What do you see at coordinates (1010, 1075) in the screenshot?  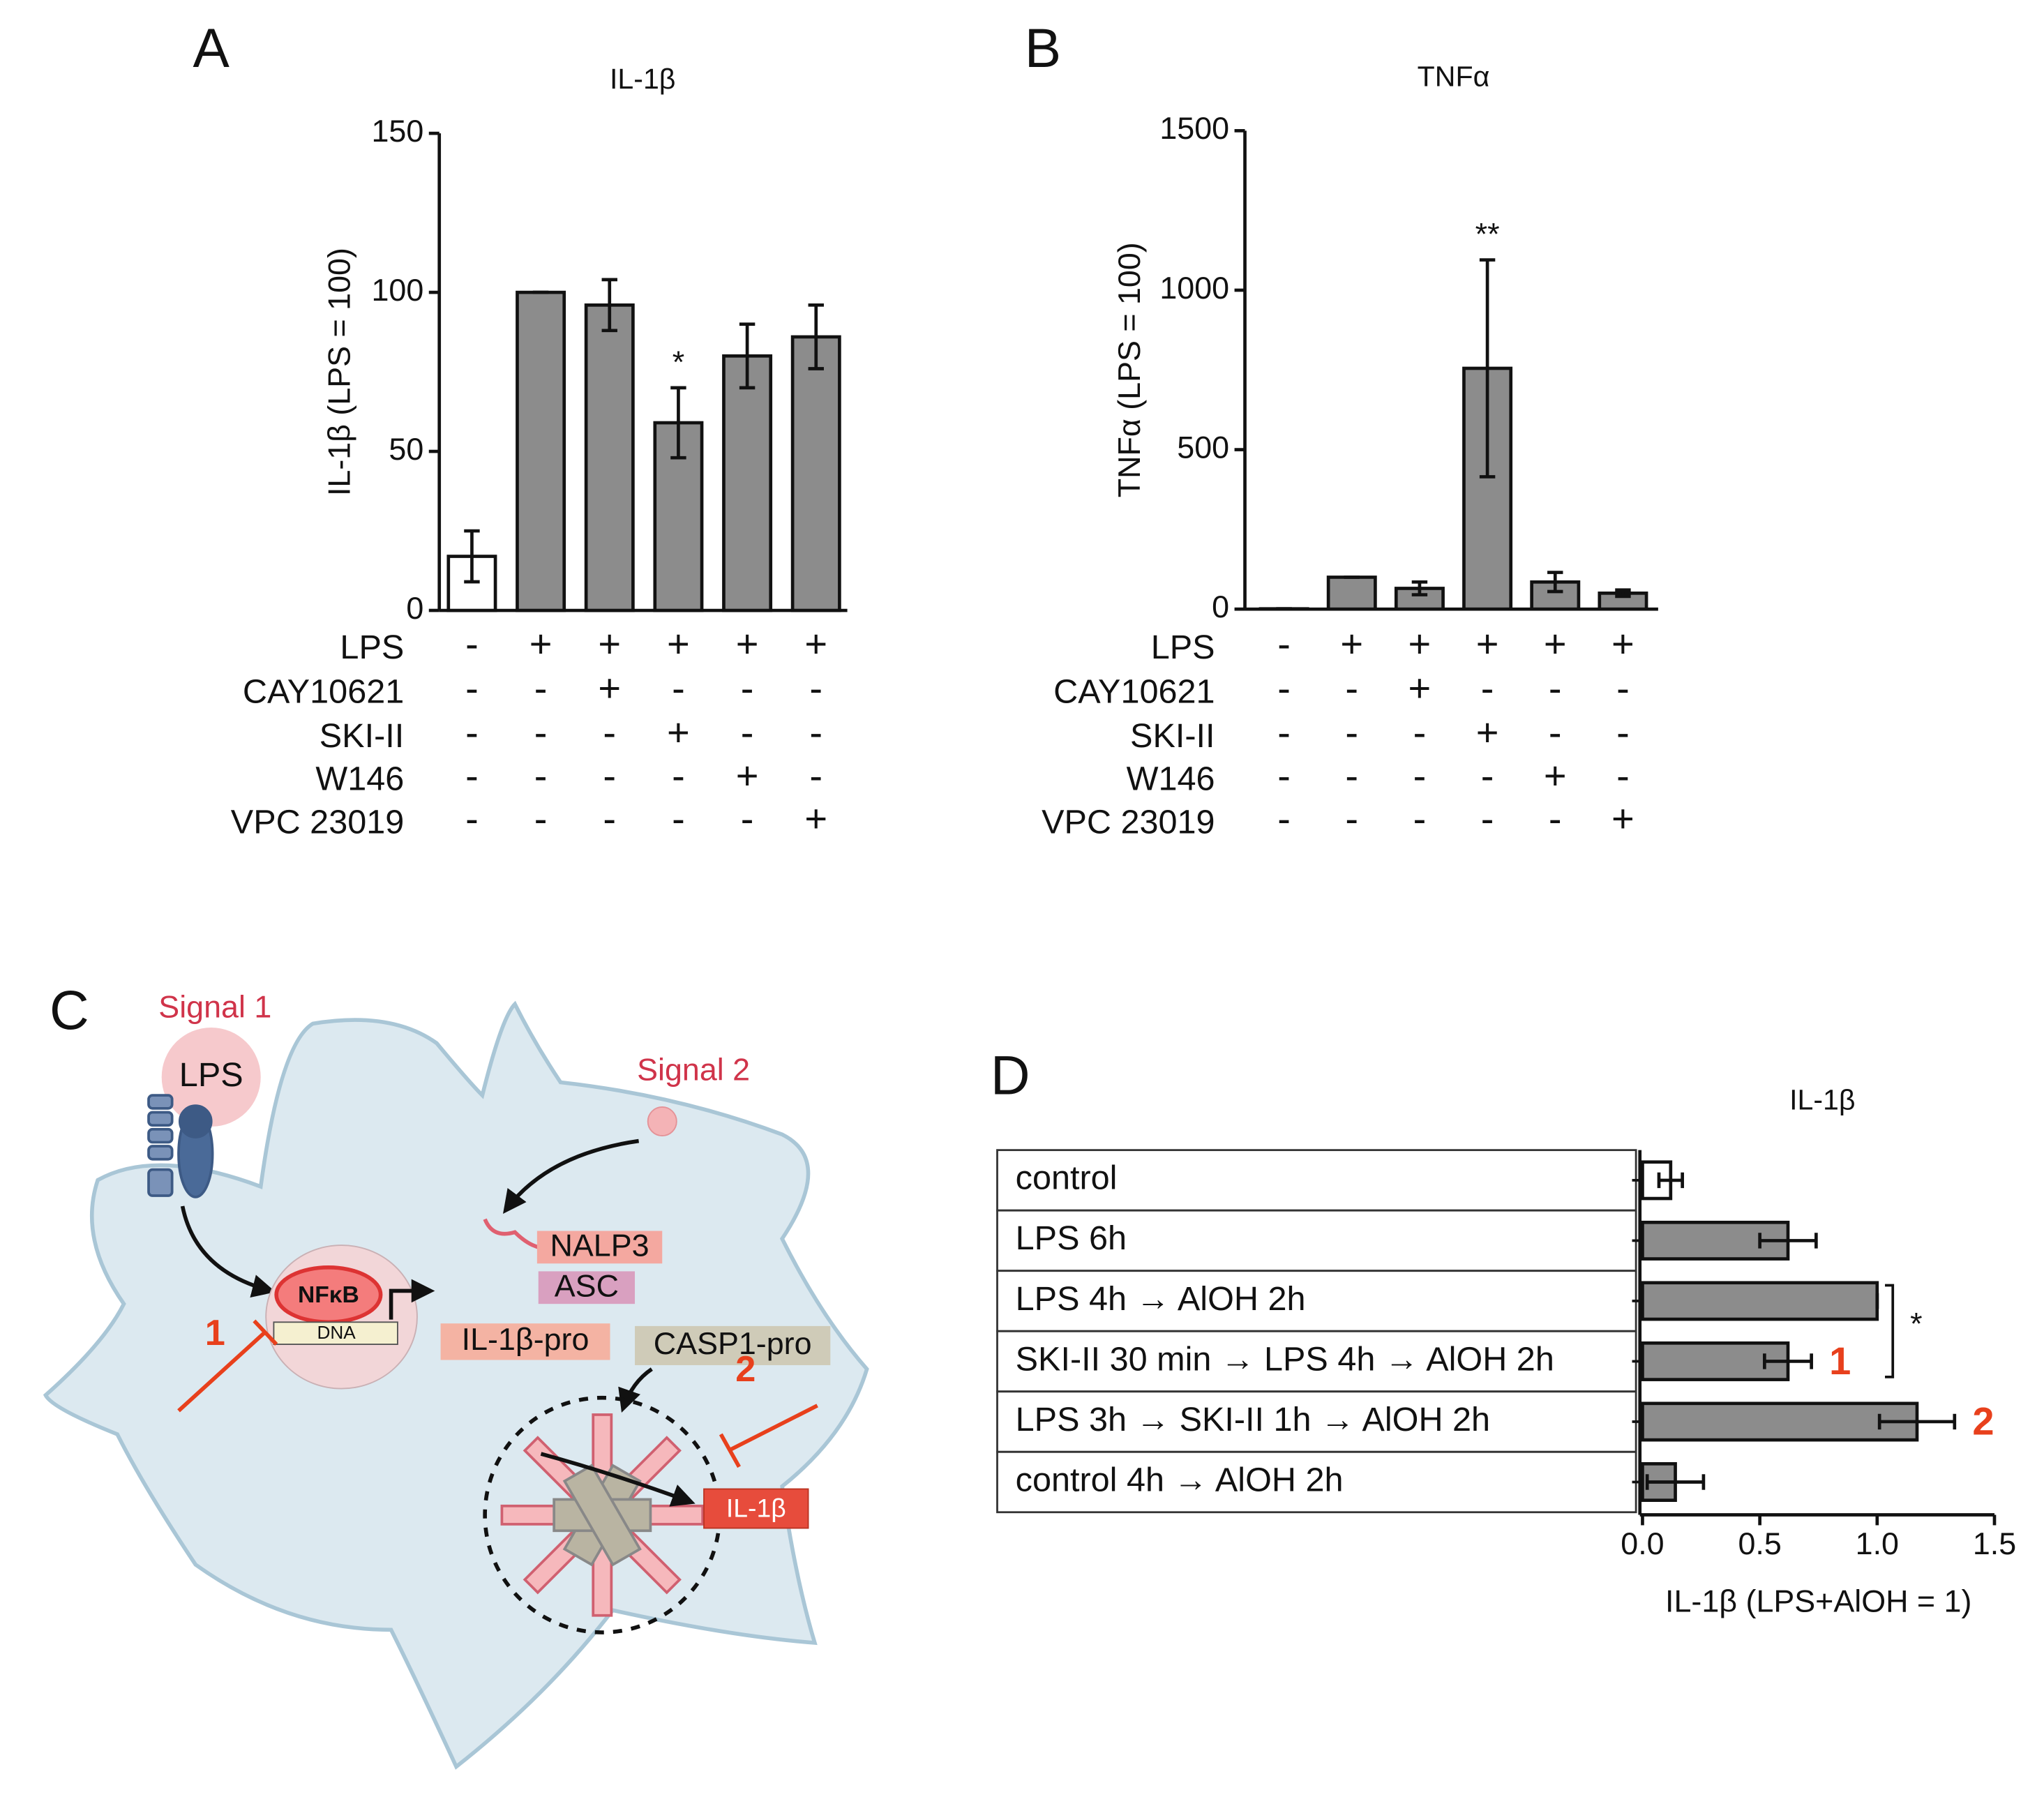 I see `panel-label: D` at bounding box center [1010, 1075].